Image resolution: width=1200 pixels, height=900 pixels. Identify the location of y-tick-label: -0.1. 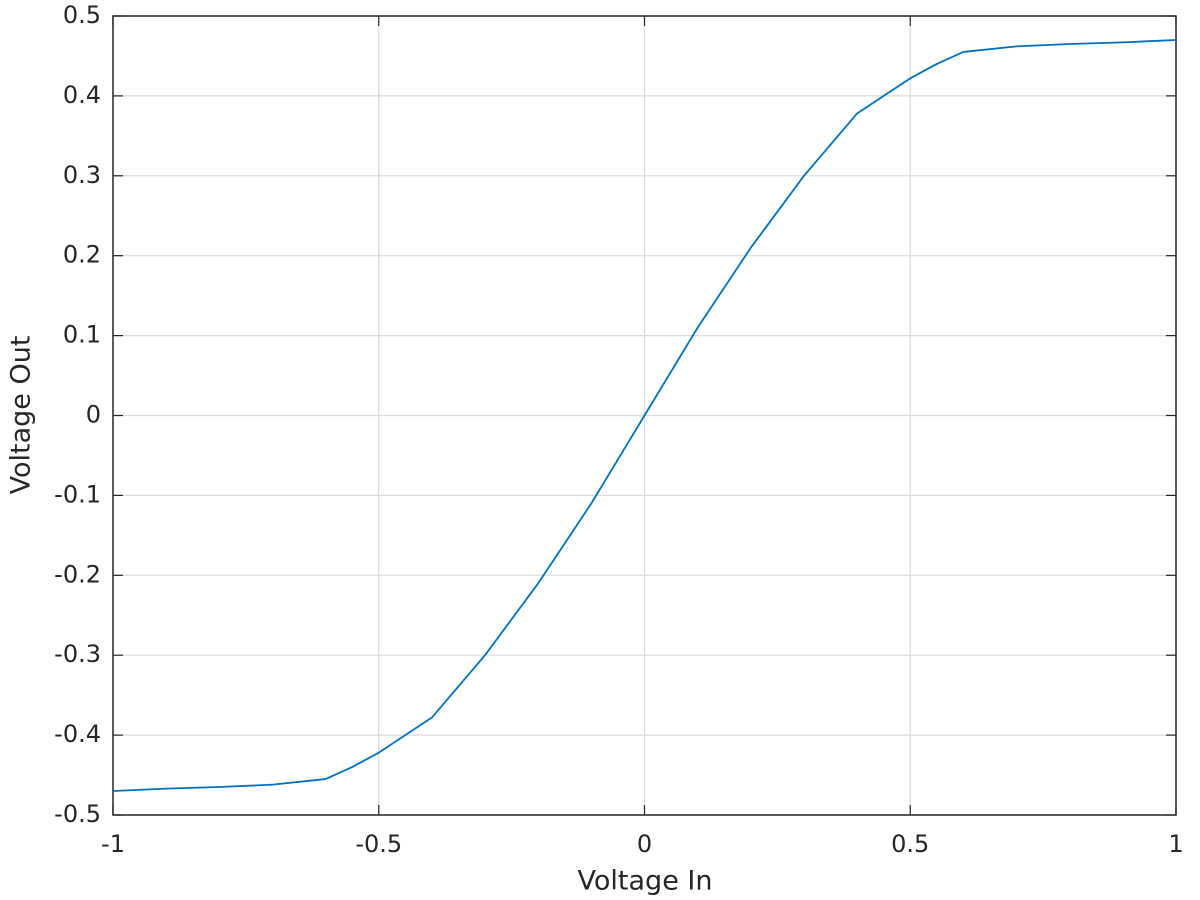
(77, 494).